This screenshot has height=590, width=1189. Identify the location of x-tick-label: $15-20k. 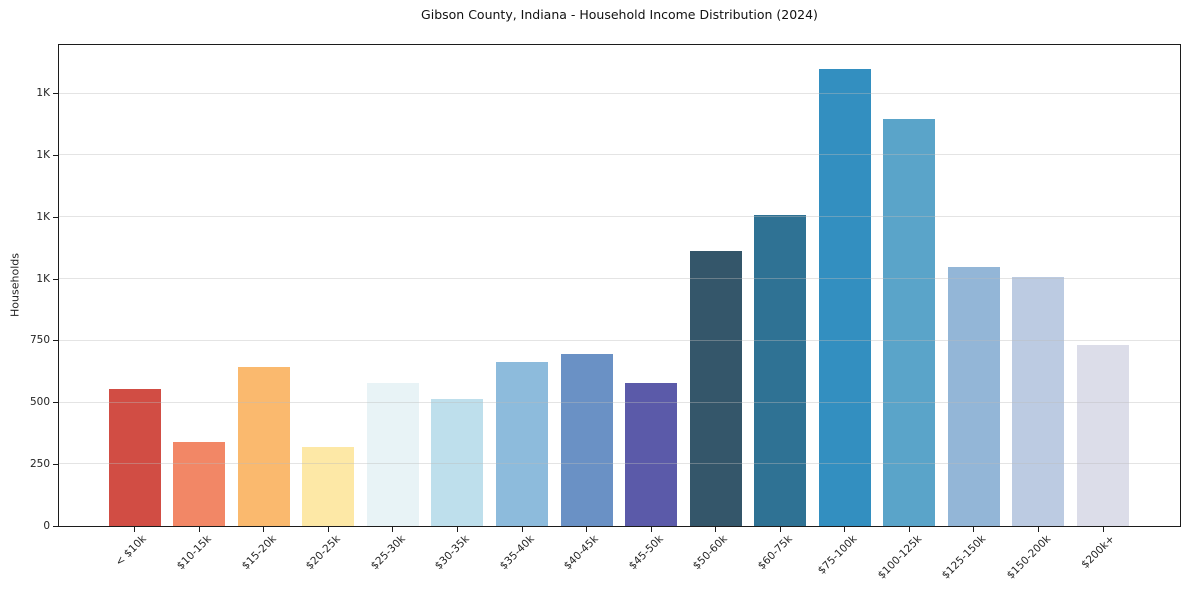
(259, 553).